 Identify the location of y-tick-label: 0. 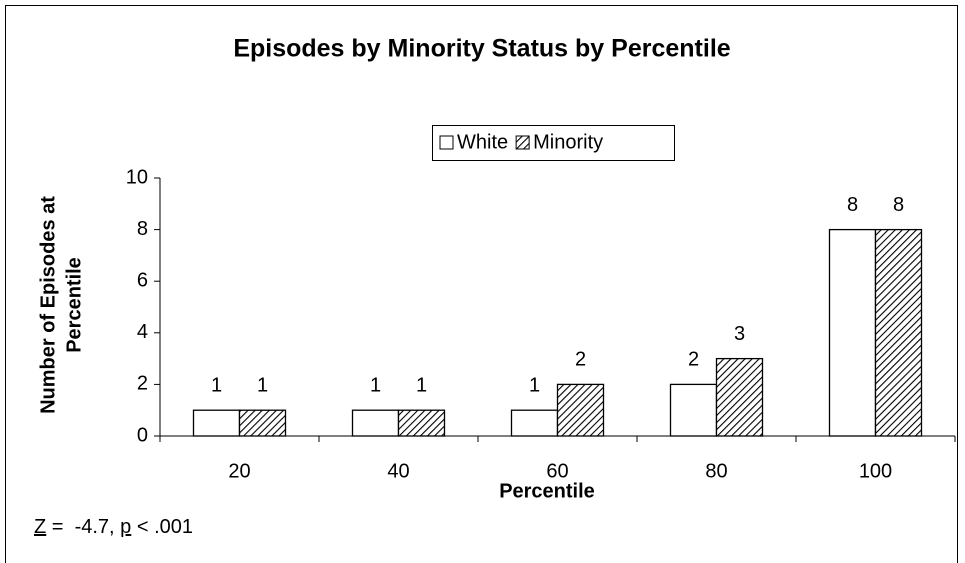
(142, 435).